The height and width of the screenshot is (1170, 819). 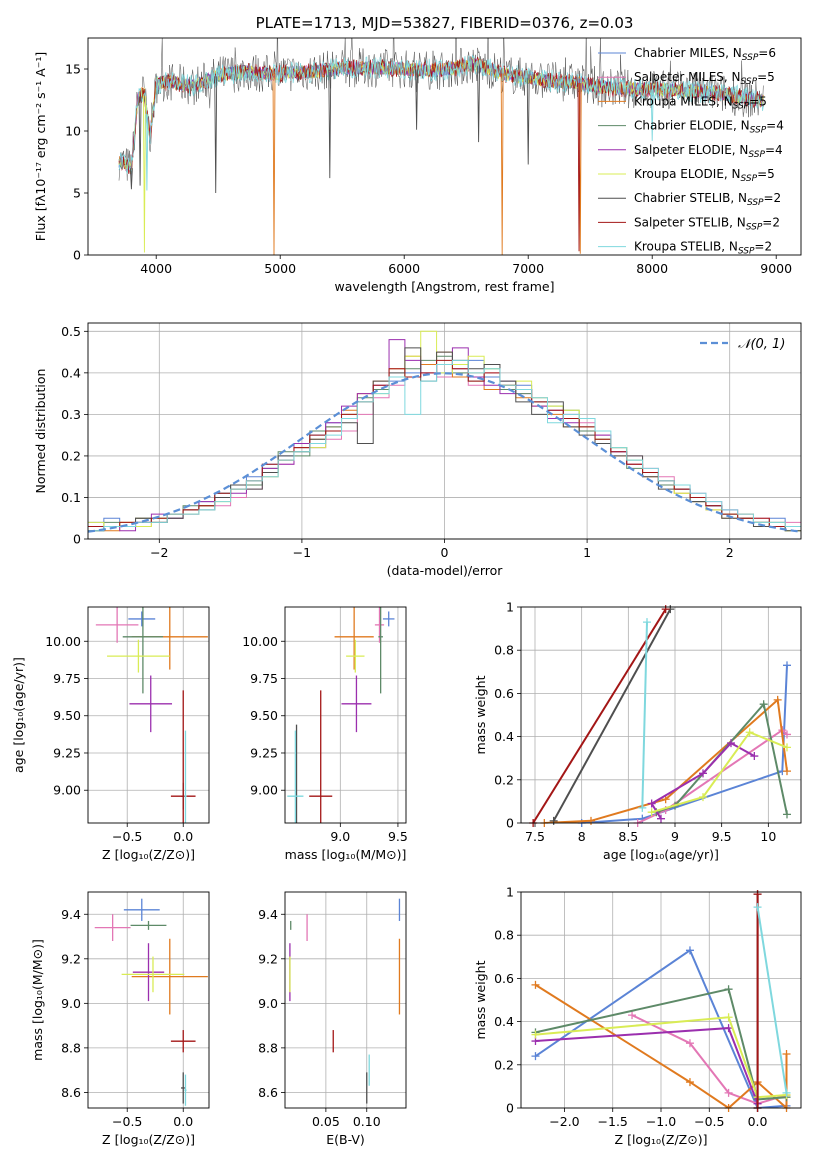 What do you see at coordinates (340, 836) in the screenshot?
I see `x-tick-label: 9.0` at bounding box center [340, 836].